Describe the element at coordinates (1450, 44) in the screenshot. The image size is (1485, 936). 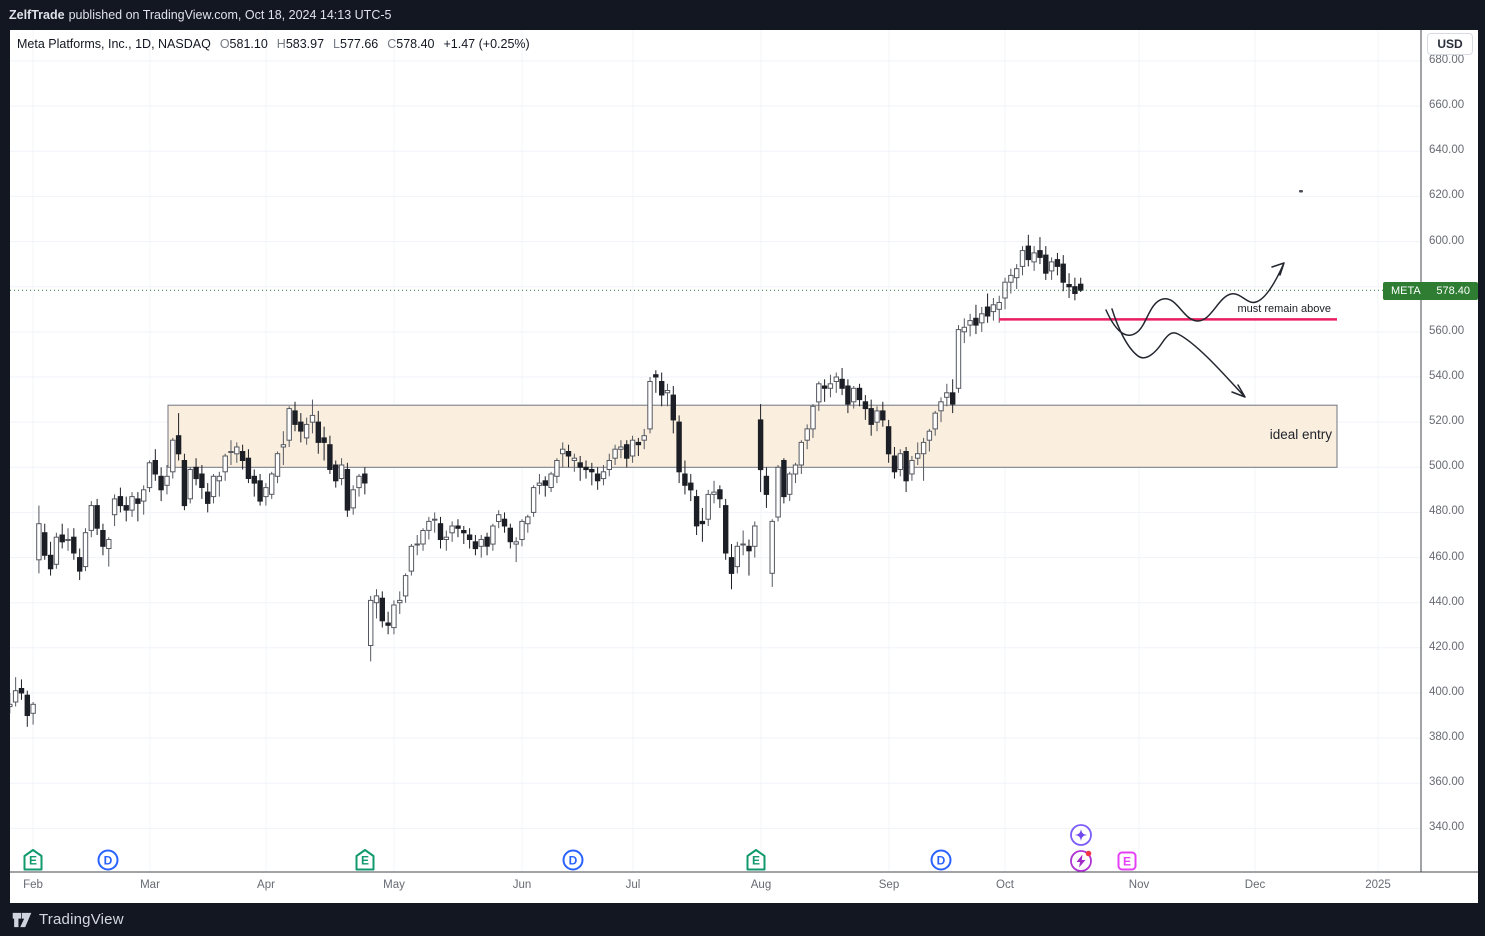
I see `currency-usd-button: USD` at that location.